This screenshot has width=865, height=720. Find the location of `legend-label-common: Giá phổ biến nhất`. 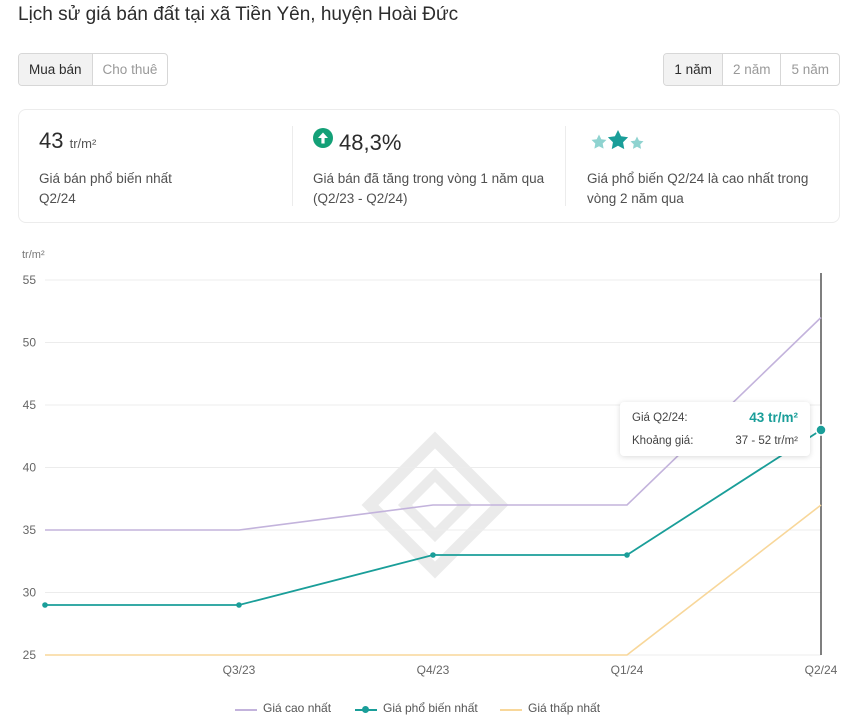

legend-label-common: Giá phổ biến nhất is located at coordinates (430, 708).